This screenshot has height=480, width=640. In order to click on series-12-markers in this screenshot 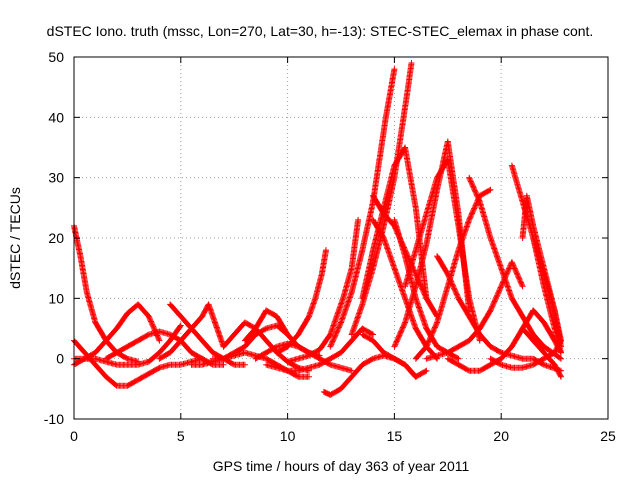, I will do `click(319, 349)`.